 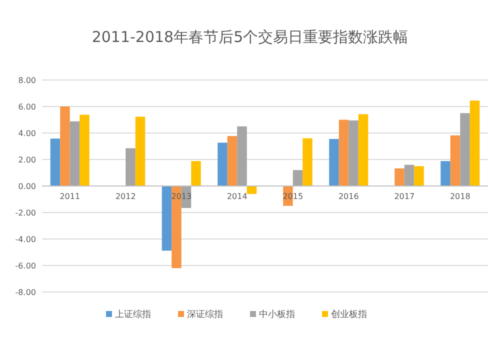 I want to click on x-tick-label: 2014, so click(x=237, y=196).